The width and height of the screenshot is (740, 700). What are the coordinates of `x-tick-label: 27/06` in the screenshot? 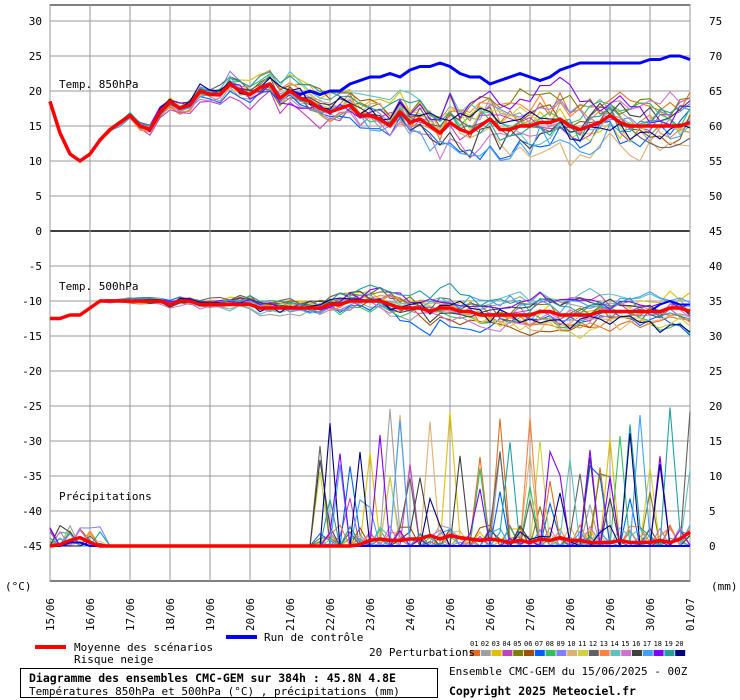 It's located at (530, 614).